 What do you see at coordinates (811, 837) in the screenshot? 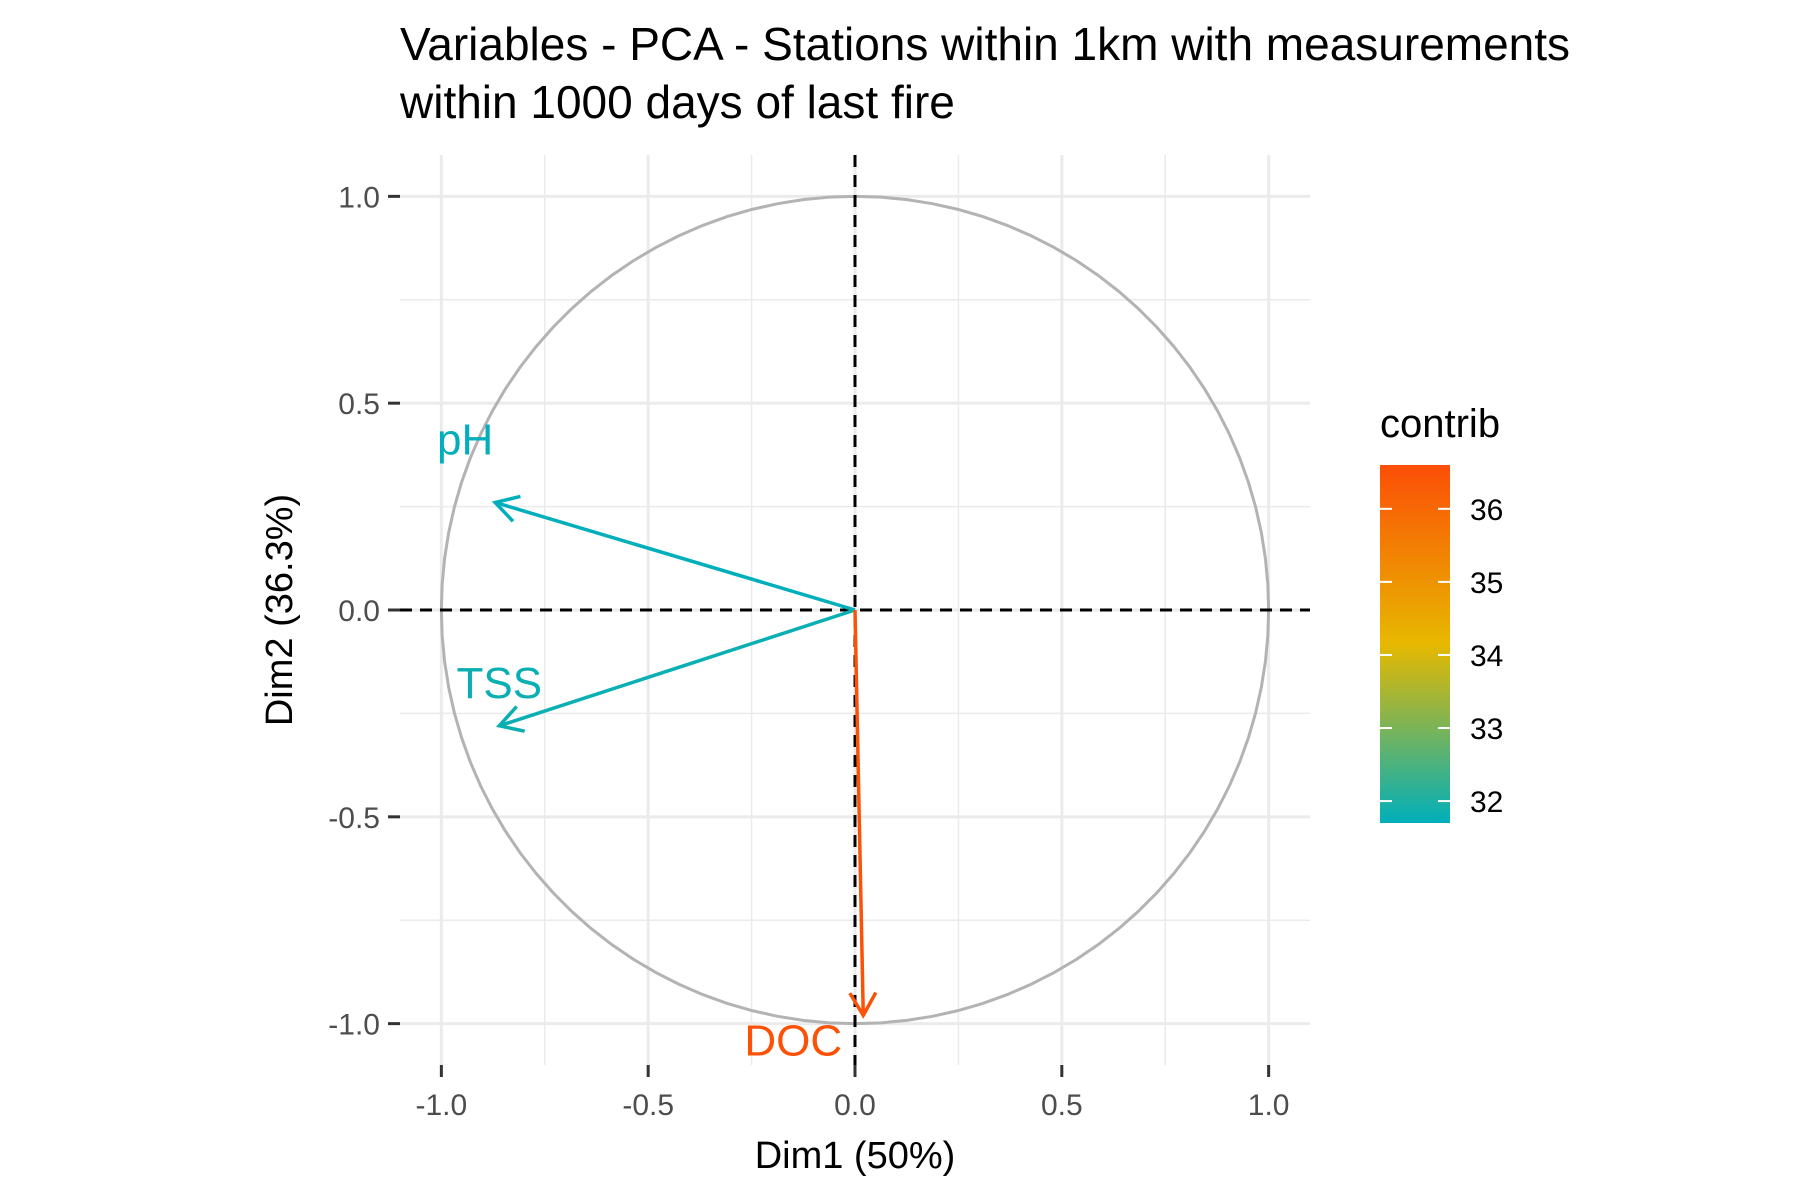
I see `variable-arrow-doc: DOC` at bounding box center [811, 837].